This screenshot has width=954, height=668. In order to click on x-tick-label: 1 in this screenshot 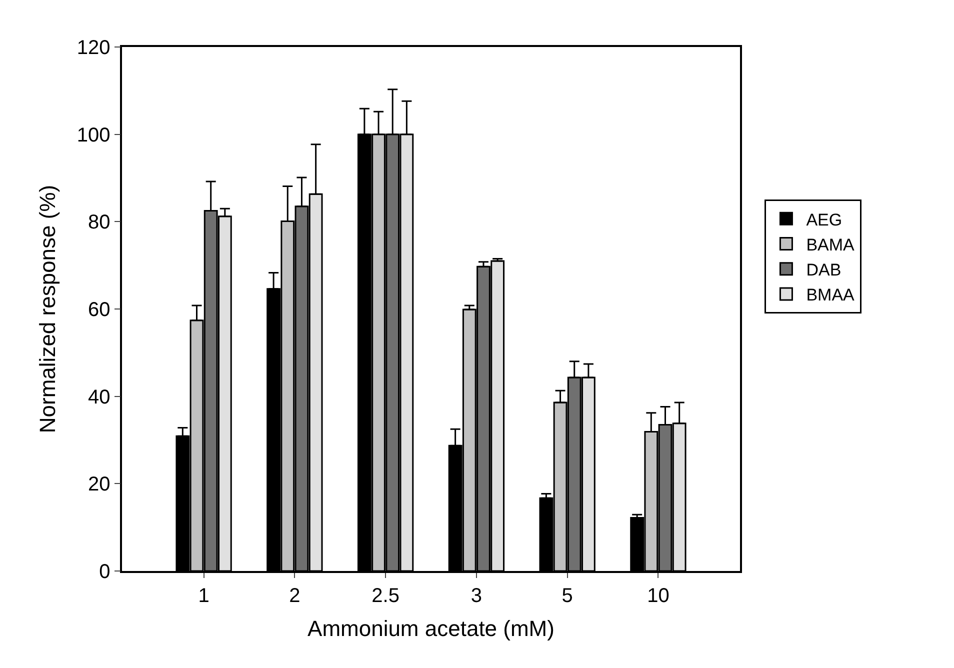, I will do `click(204, 595)`.